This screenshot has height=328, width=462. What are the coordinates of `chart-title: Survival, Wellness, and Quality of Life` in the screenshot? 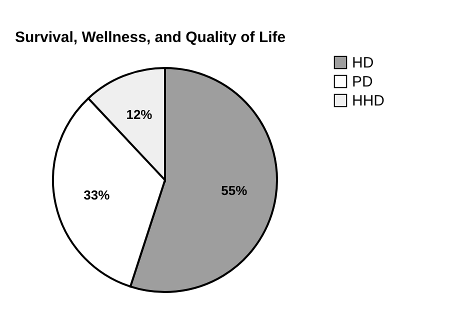 It's located at (150, 37).